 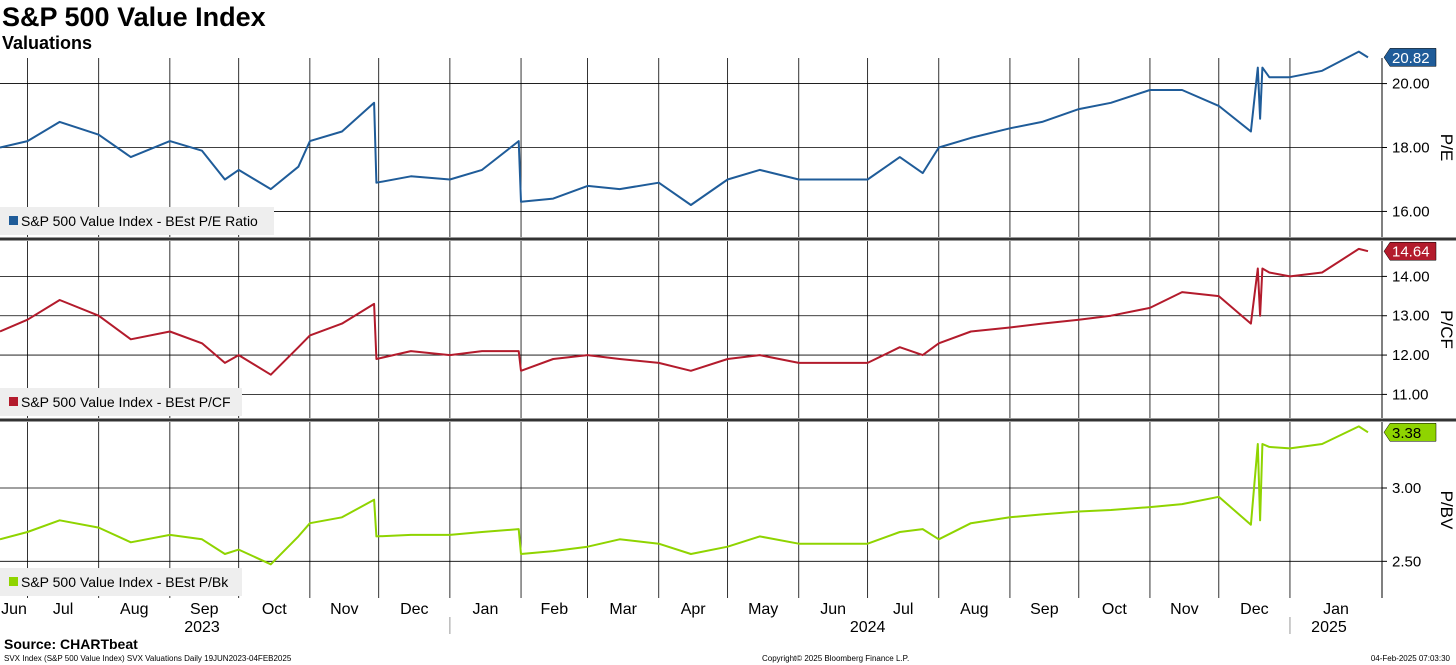 I want to click on last-value-label: 20.82, so click(x=1411, y=58).